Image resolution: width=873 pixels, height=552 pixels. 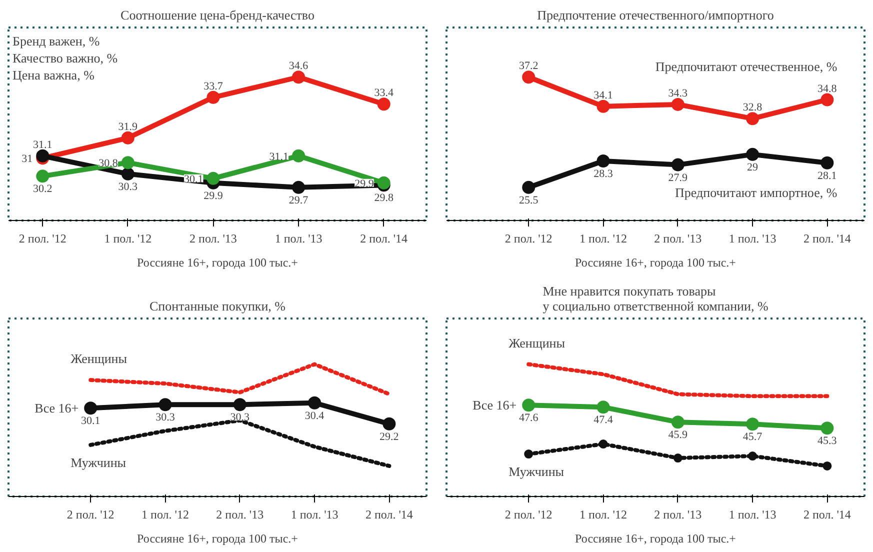 What do you see at coordinates (528, 66) in the screenshot?
I see `data-label: 37.2` at bounding box center [528, 66].